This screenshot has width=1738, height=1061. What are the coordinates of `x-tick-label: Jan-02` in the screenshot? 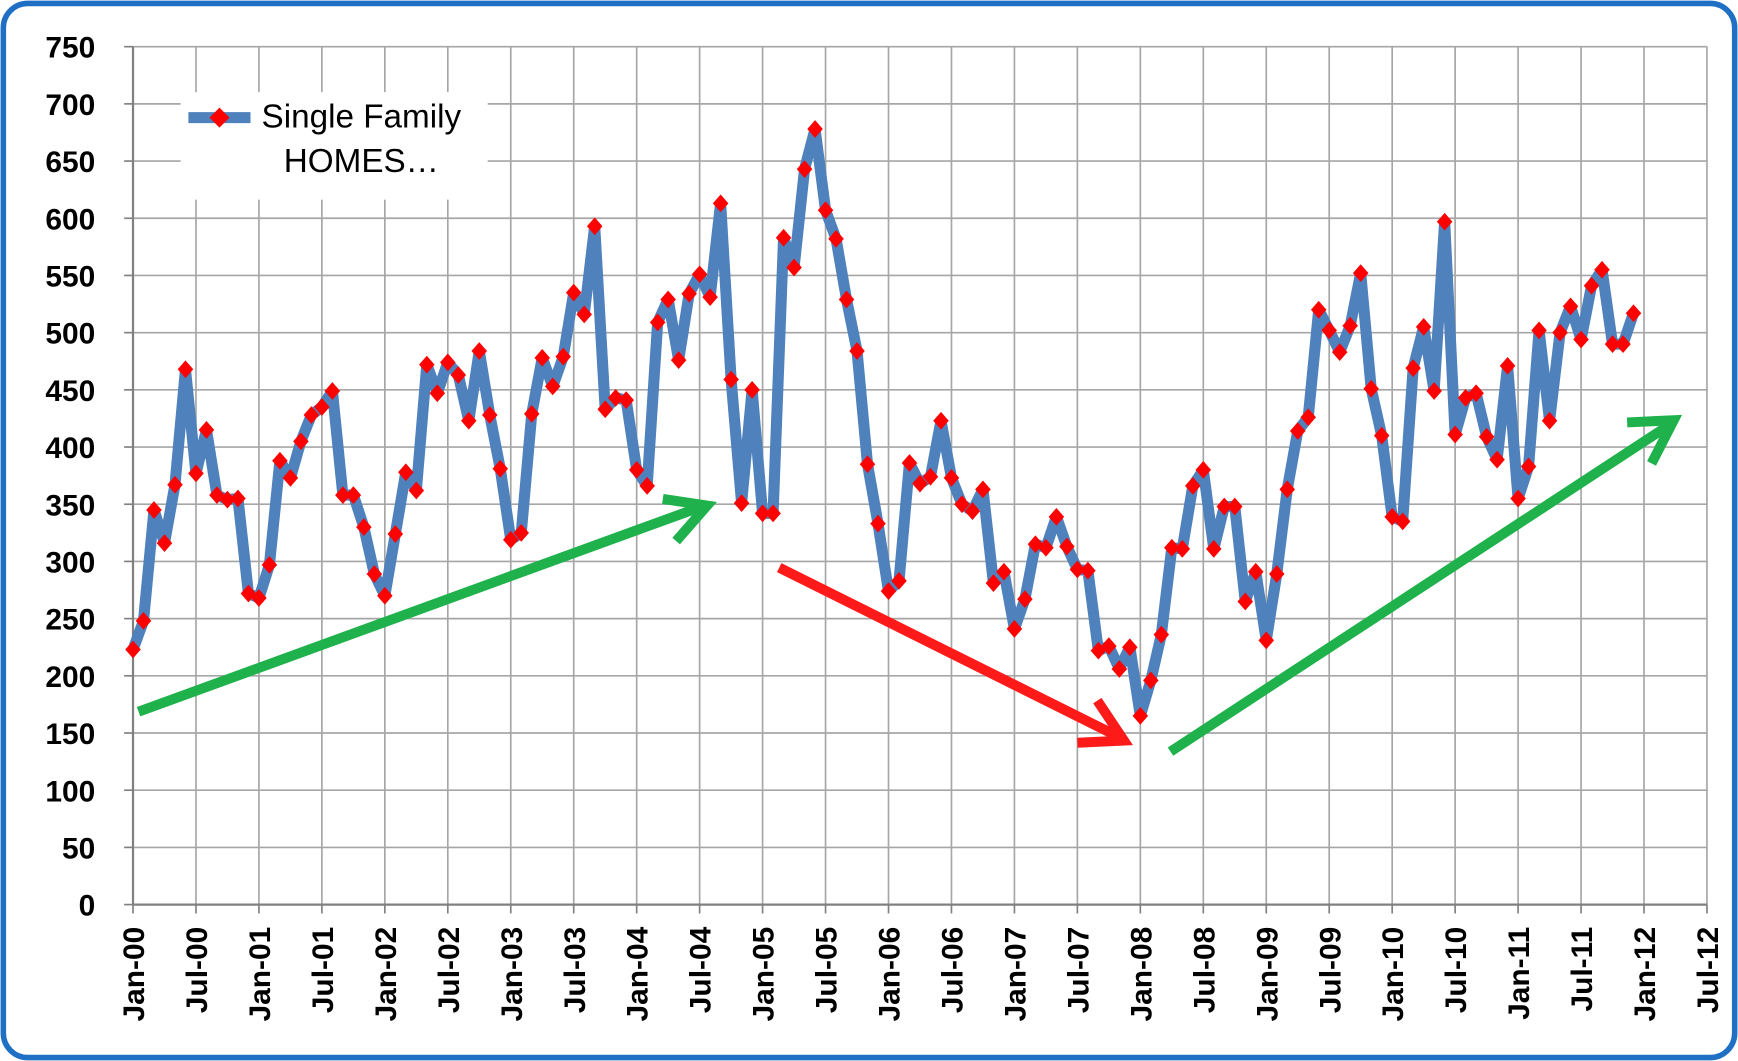 It's located at (386, 974).